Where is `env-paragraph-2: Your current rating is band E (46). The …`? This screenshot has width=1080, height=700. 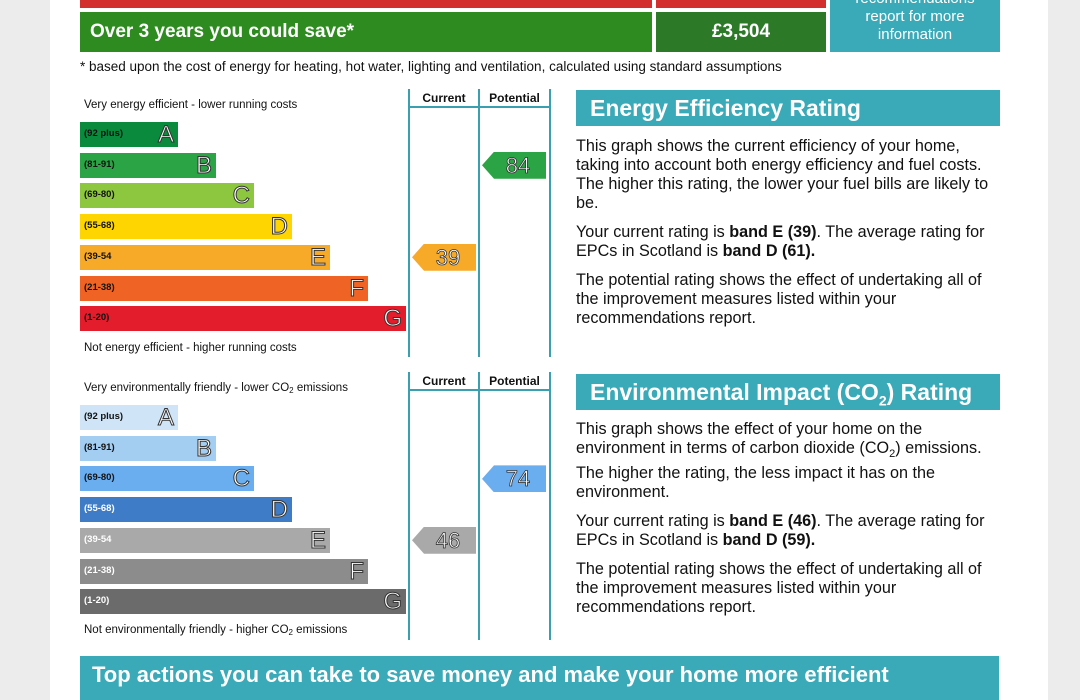
env-paragraph-2: Your current rating is band E (46). The … is located at coordinates (780, 531).